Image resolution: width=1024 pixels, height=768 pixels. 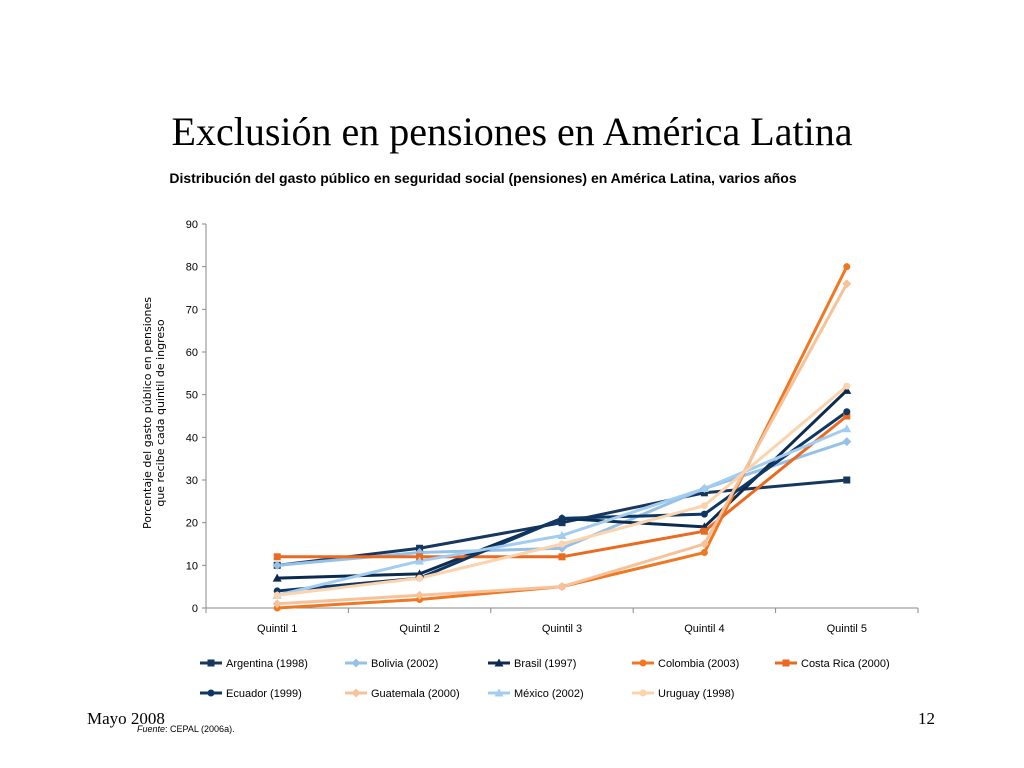 I want to click on y-tick-label: 0, so click(x=195, y=609).